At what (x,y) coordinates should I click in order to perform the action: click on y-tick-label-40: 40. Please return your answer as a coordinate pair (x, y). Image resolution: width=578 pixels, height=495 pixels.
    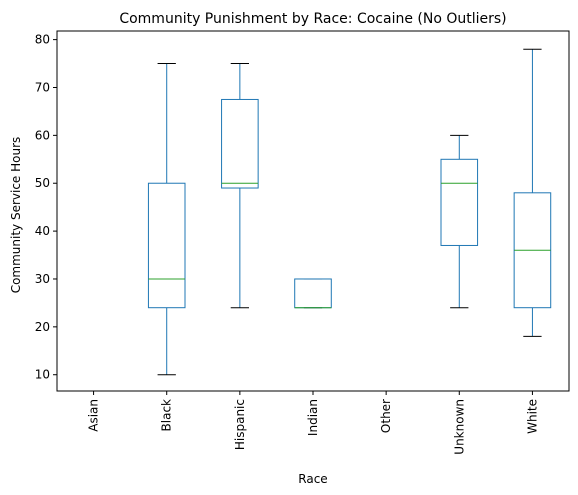
    Looking at the image, I should click on (42, 231).